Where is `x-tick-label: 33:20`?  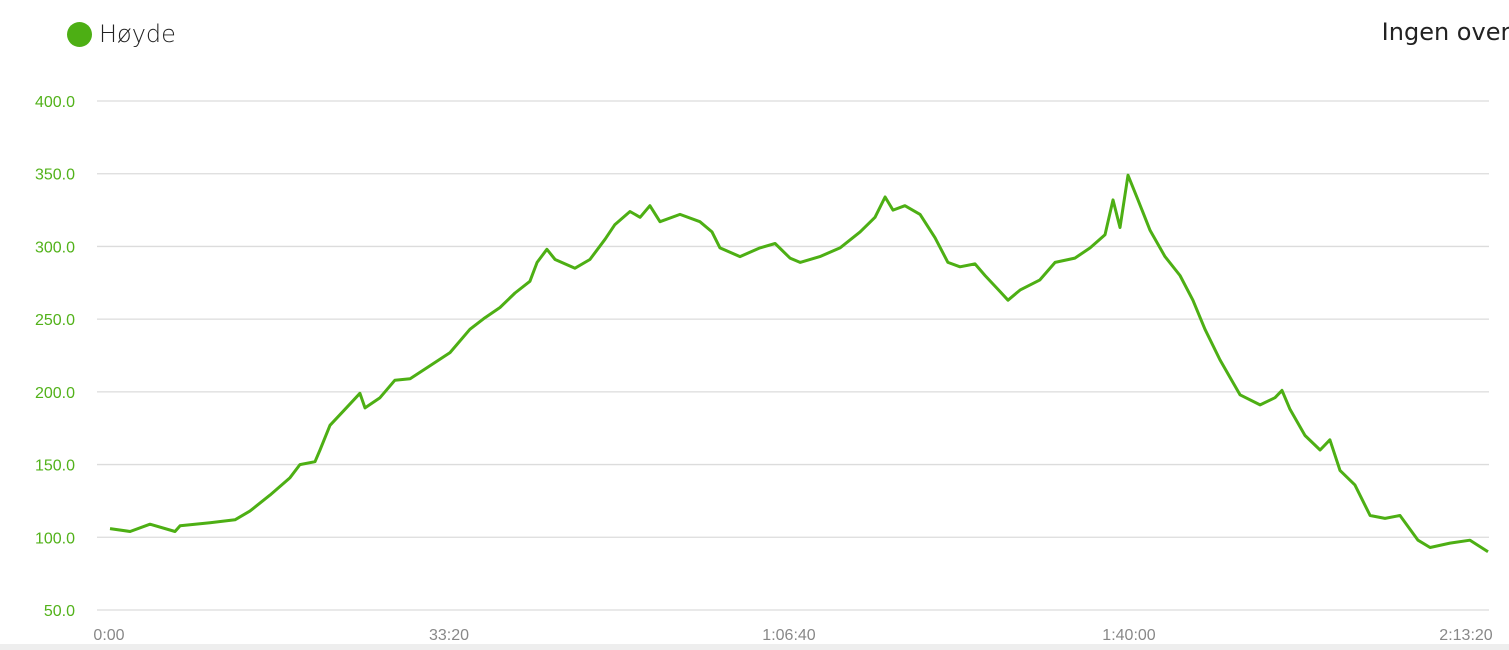 x-tick-label: 33:20 is located at coordinates (449, 635).